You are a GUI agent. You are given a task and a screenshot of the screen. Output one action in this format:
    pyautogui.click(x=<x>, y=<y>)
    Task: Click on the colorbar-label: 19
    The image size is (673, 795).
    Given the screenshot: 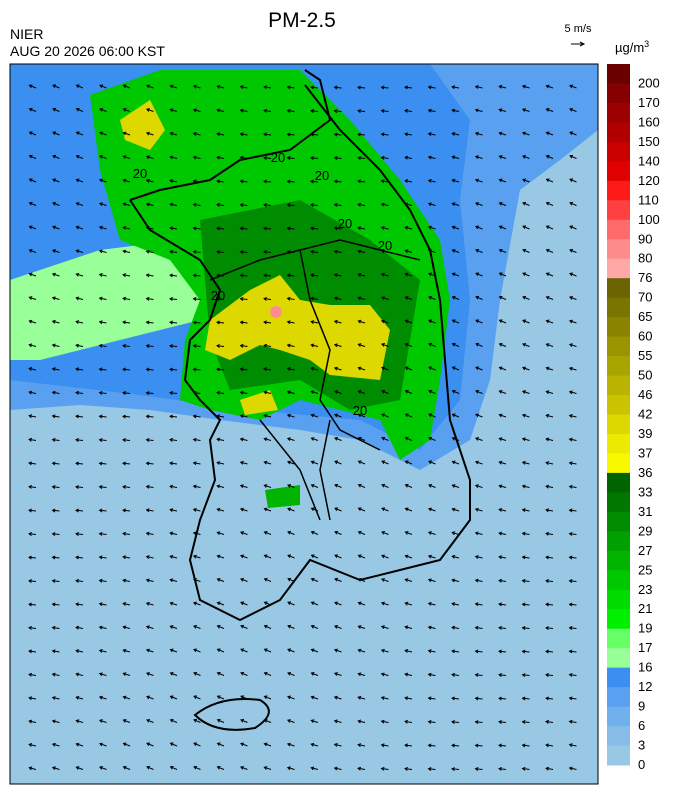 What is the action you would take?
    pyautogui.click(x=645, y=628)
    